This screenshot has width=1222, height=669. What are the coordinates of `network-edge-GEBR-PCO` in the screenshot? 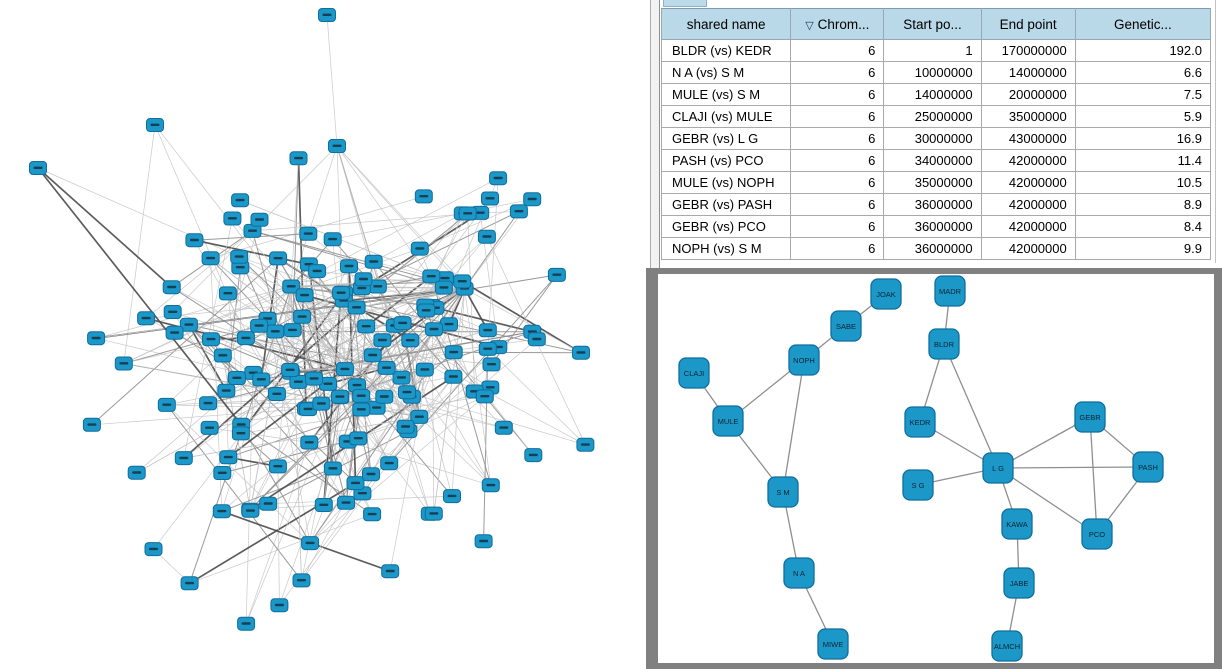 It's located at (1093, 475).